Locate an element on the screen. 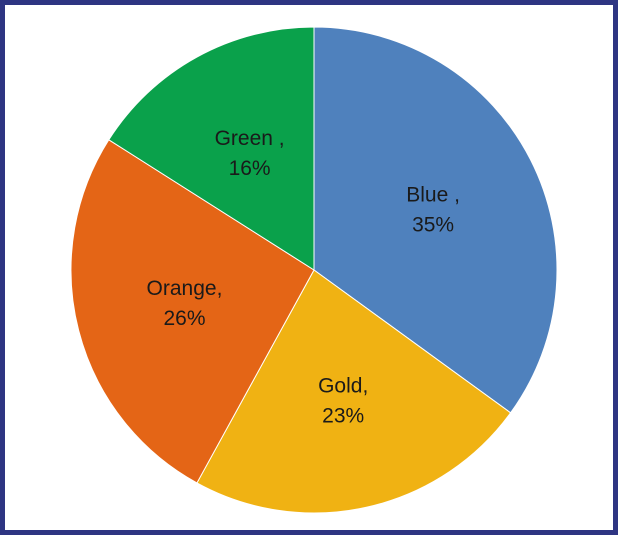 This screenshot has width=618, height=535. slice-category-text: Green , is located at coordinates (250, 138).